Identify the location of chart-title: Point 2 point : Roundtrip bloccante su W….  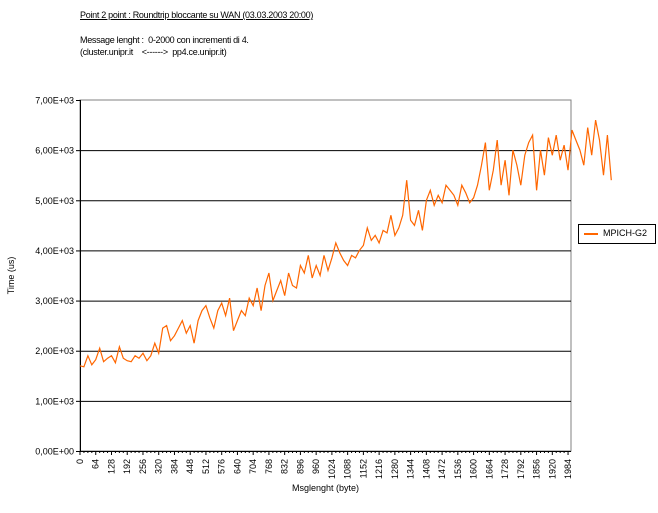
(197, 15).